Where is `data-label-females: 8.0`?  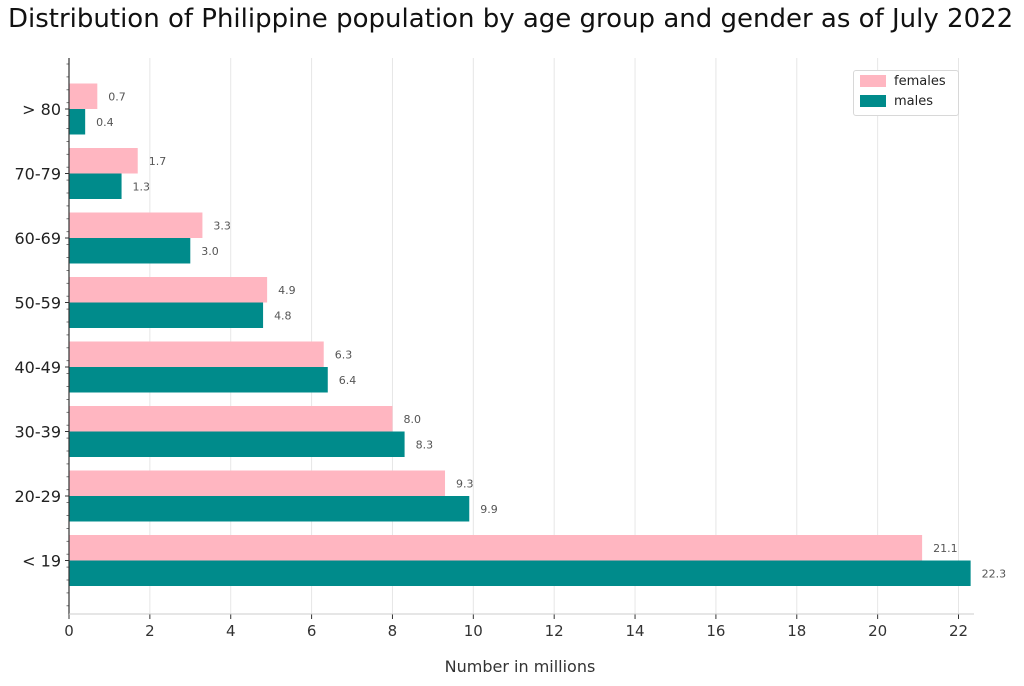 data-label-females: 8.0 is located at coordinates (412, 419).